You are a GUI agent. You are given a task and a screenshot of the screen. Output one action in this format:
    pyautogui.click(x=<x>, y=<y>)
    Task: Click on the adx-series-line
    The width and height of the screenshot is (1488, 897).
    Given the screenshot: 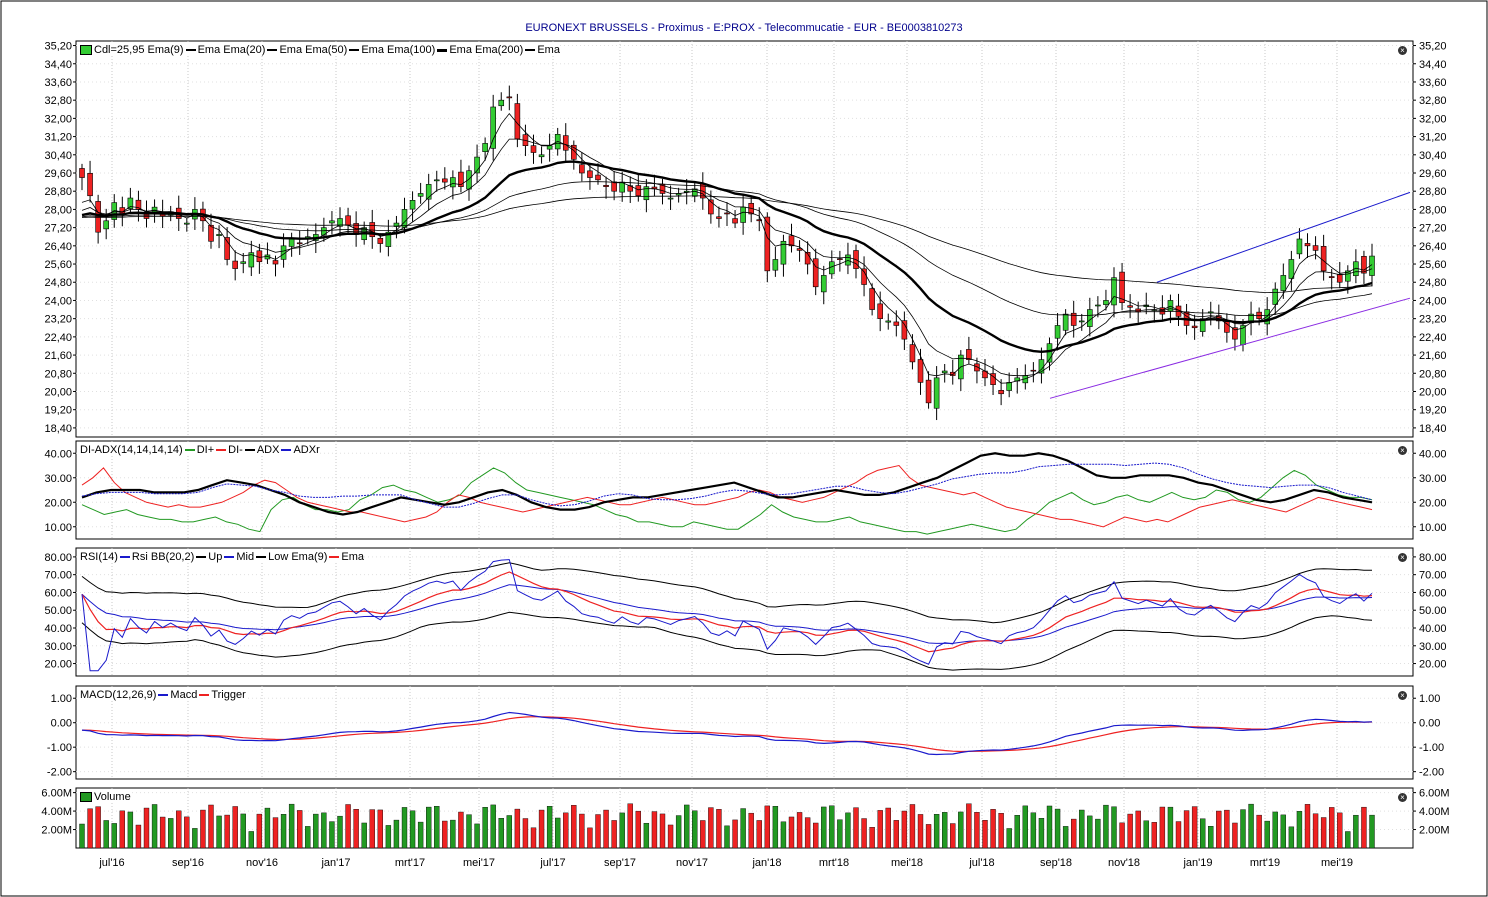 What is the action you would take?
    pyautogui.click(x=727, y=496)
    